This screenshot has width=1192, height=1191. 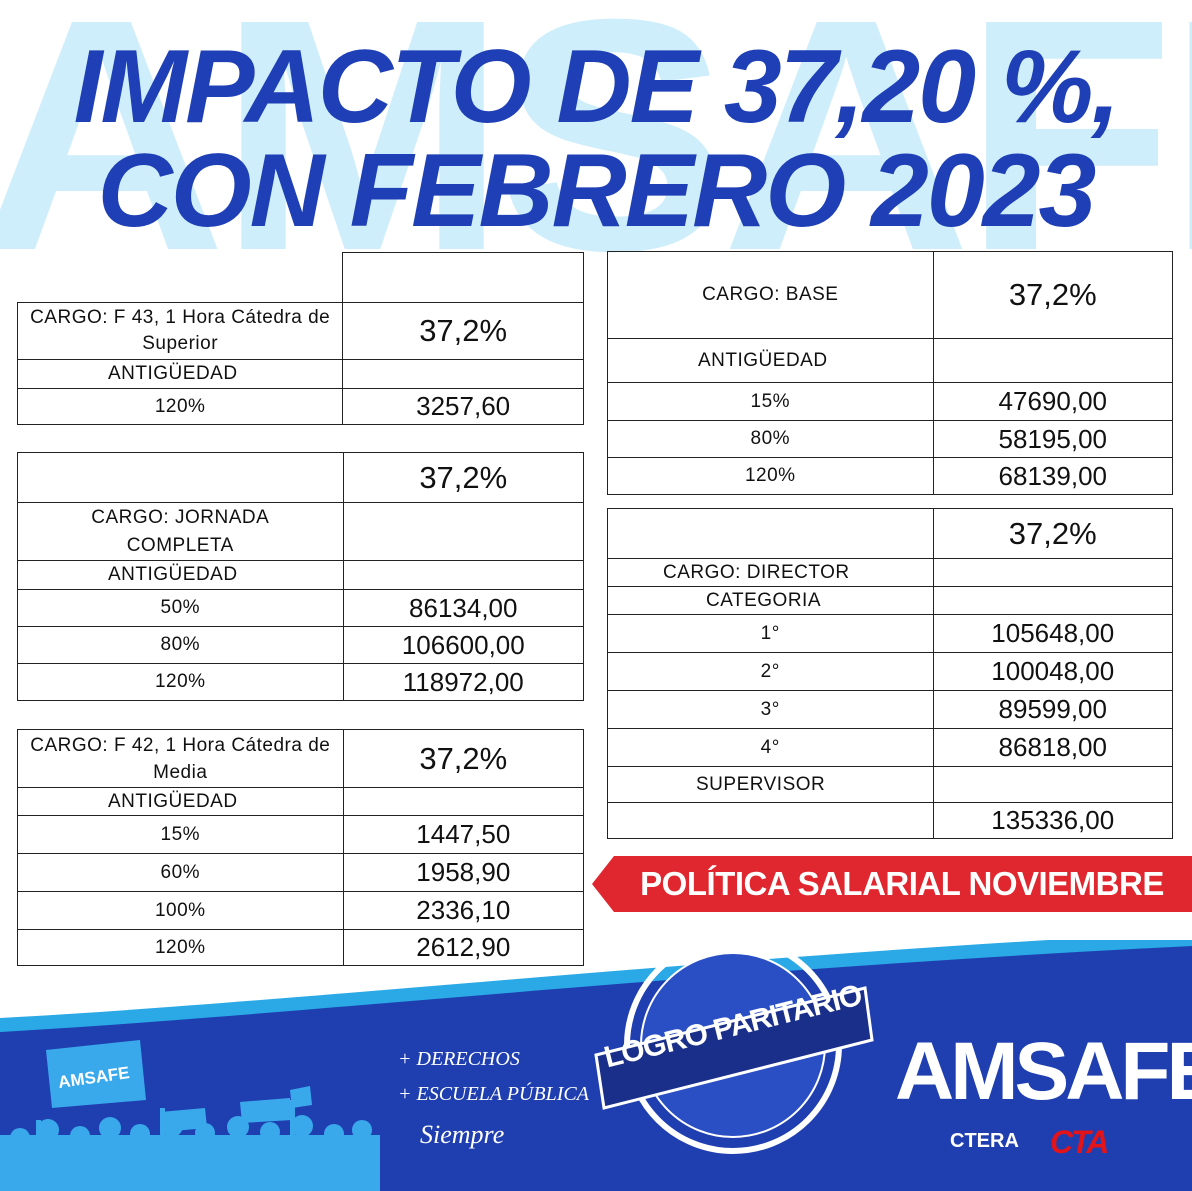 What do you see at coordinates (892, 884) in the screenshot?
I see `policy-banner` at bounding box center [892, 884].